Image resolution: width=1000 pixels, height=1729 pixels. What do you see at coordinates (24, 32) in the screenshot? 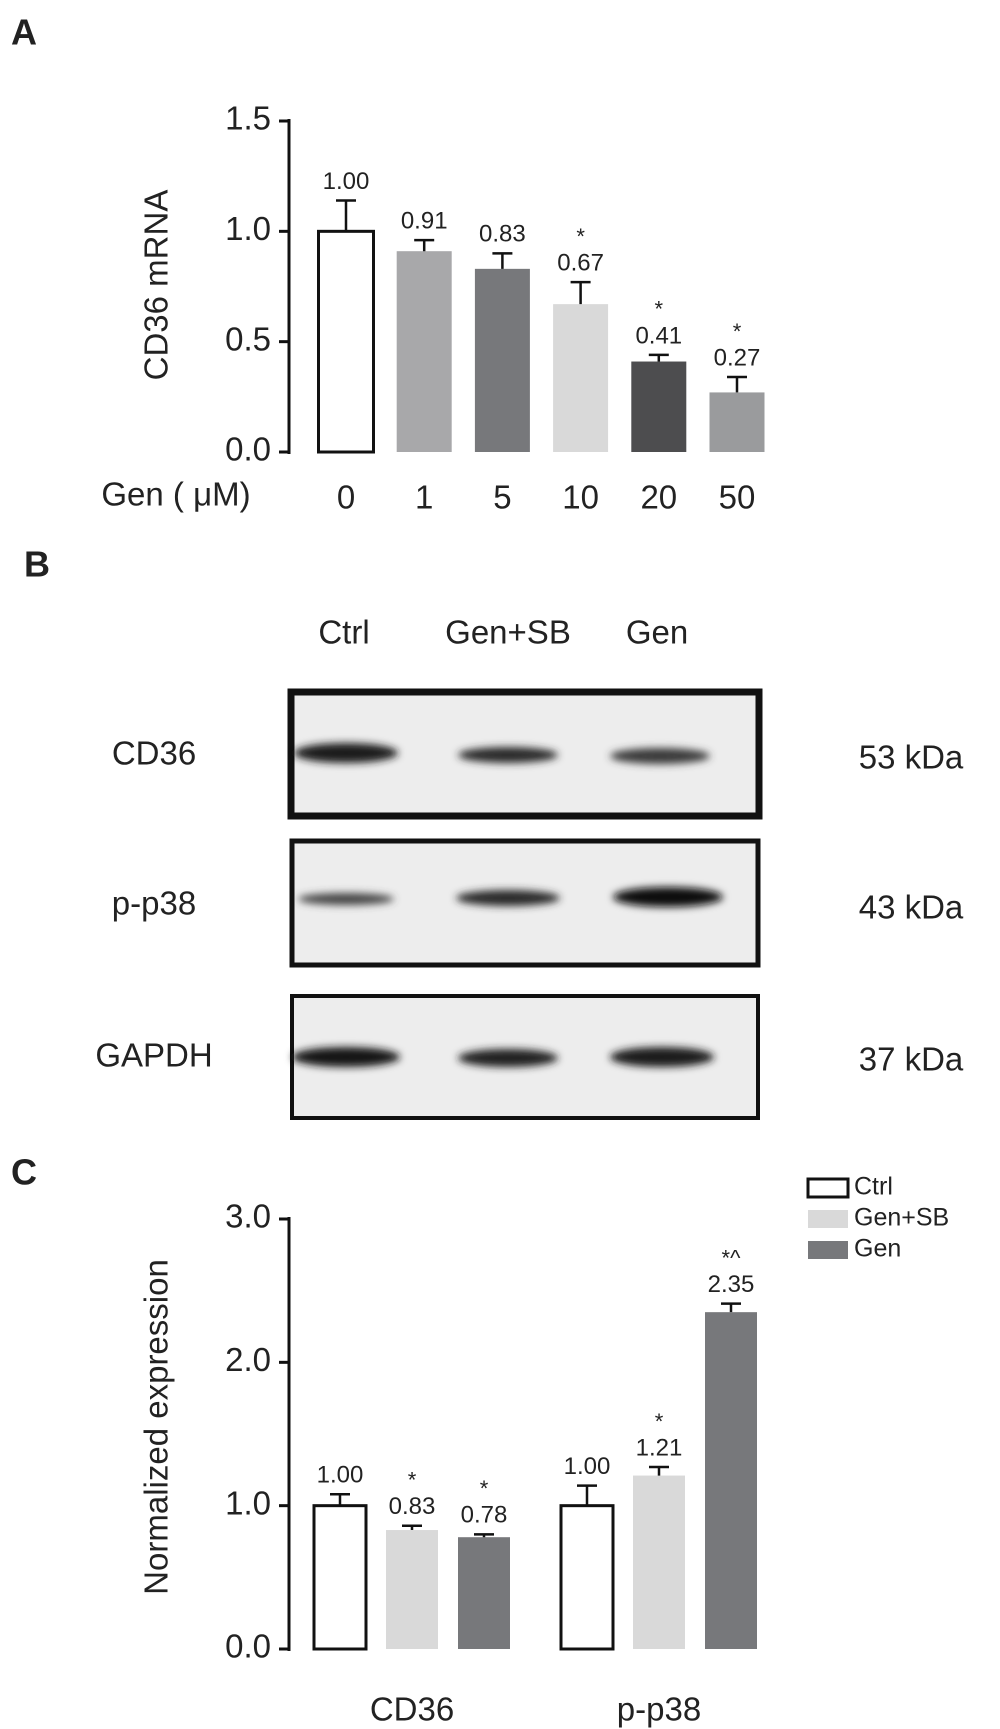
I see `panel-label: A` at bounding box center [24, 32].